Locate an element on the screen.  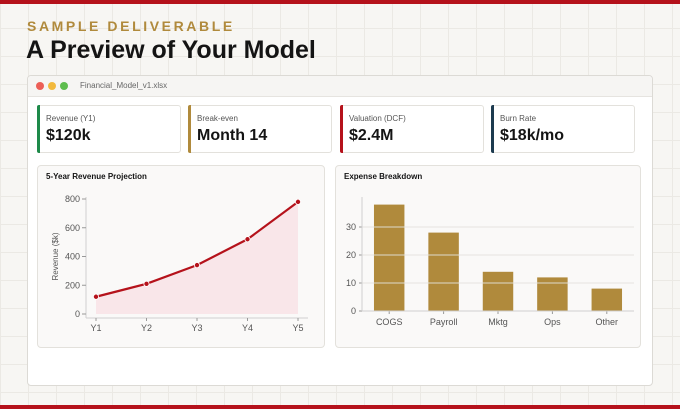
revenue-area-fill is located at coordinates (197, 257).